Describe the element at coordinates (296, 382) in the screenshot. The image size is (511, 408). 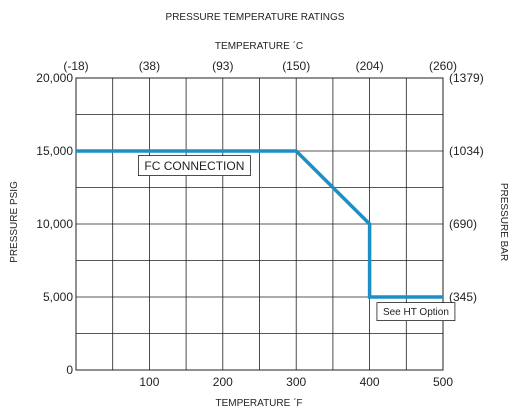
I see `x-tick-label: 300` at that location.